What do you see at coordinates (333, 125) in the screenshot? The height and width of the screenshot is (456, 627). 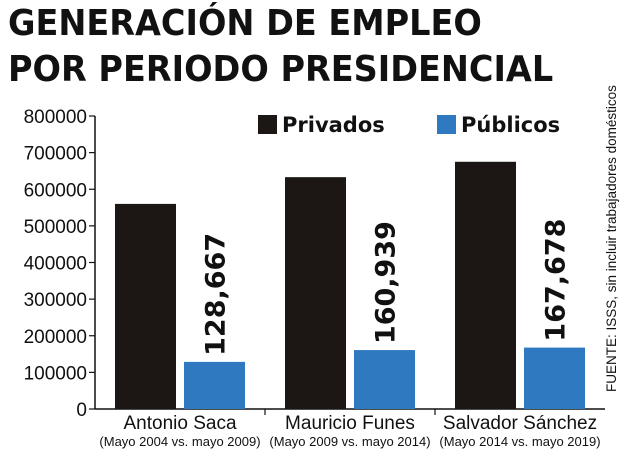 I see `legend-label-privados: Privados` at bounding box center [333, 125].